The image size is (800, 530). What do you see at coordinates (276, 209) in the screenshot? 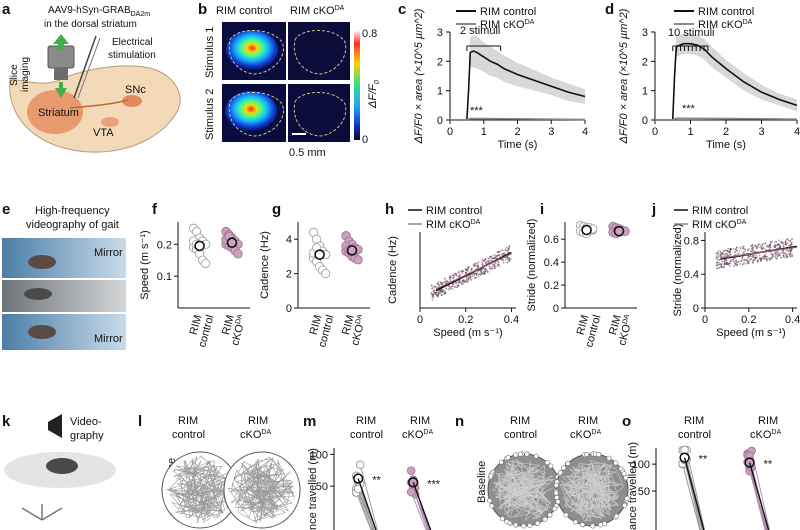
I see `panel-label-g: g` at bounding box center [276, 209].